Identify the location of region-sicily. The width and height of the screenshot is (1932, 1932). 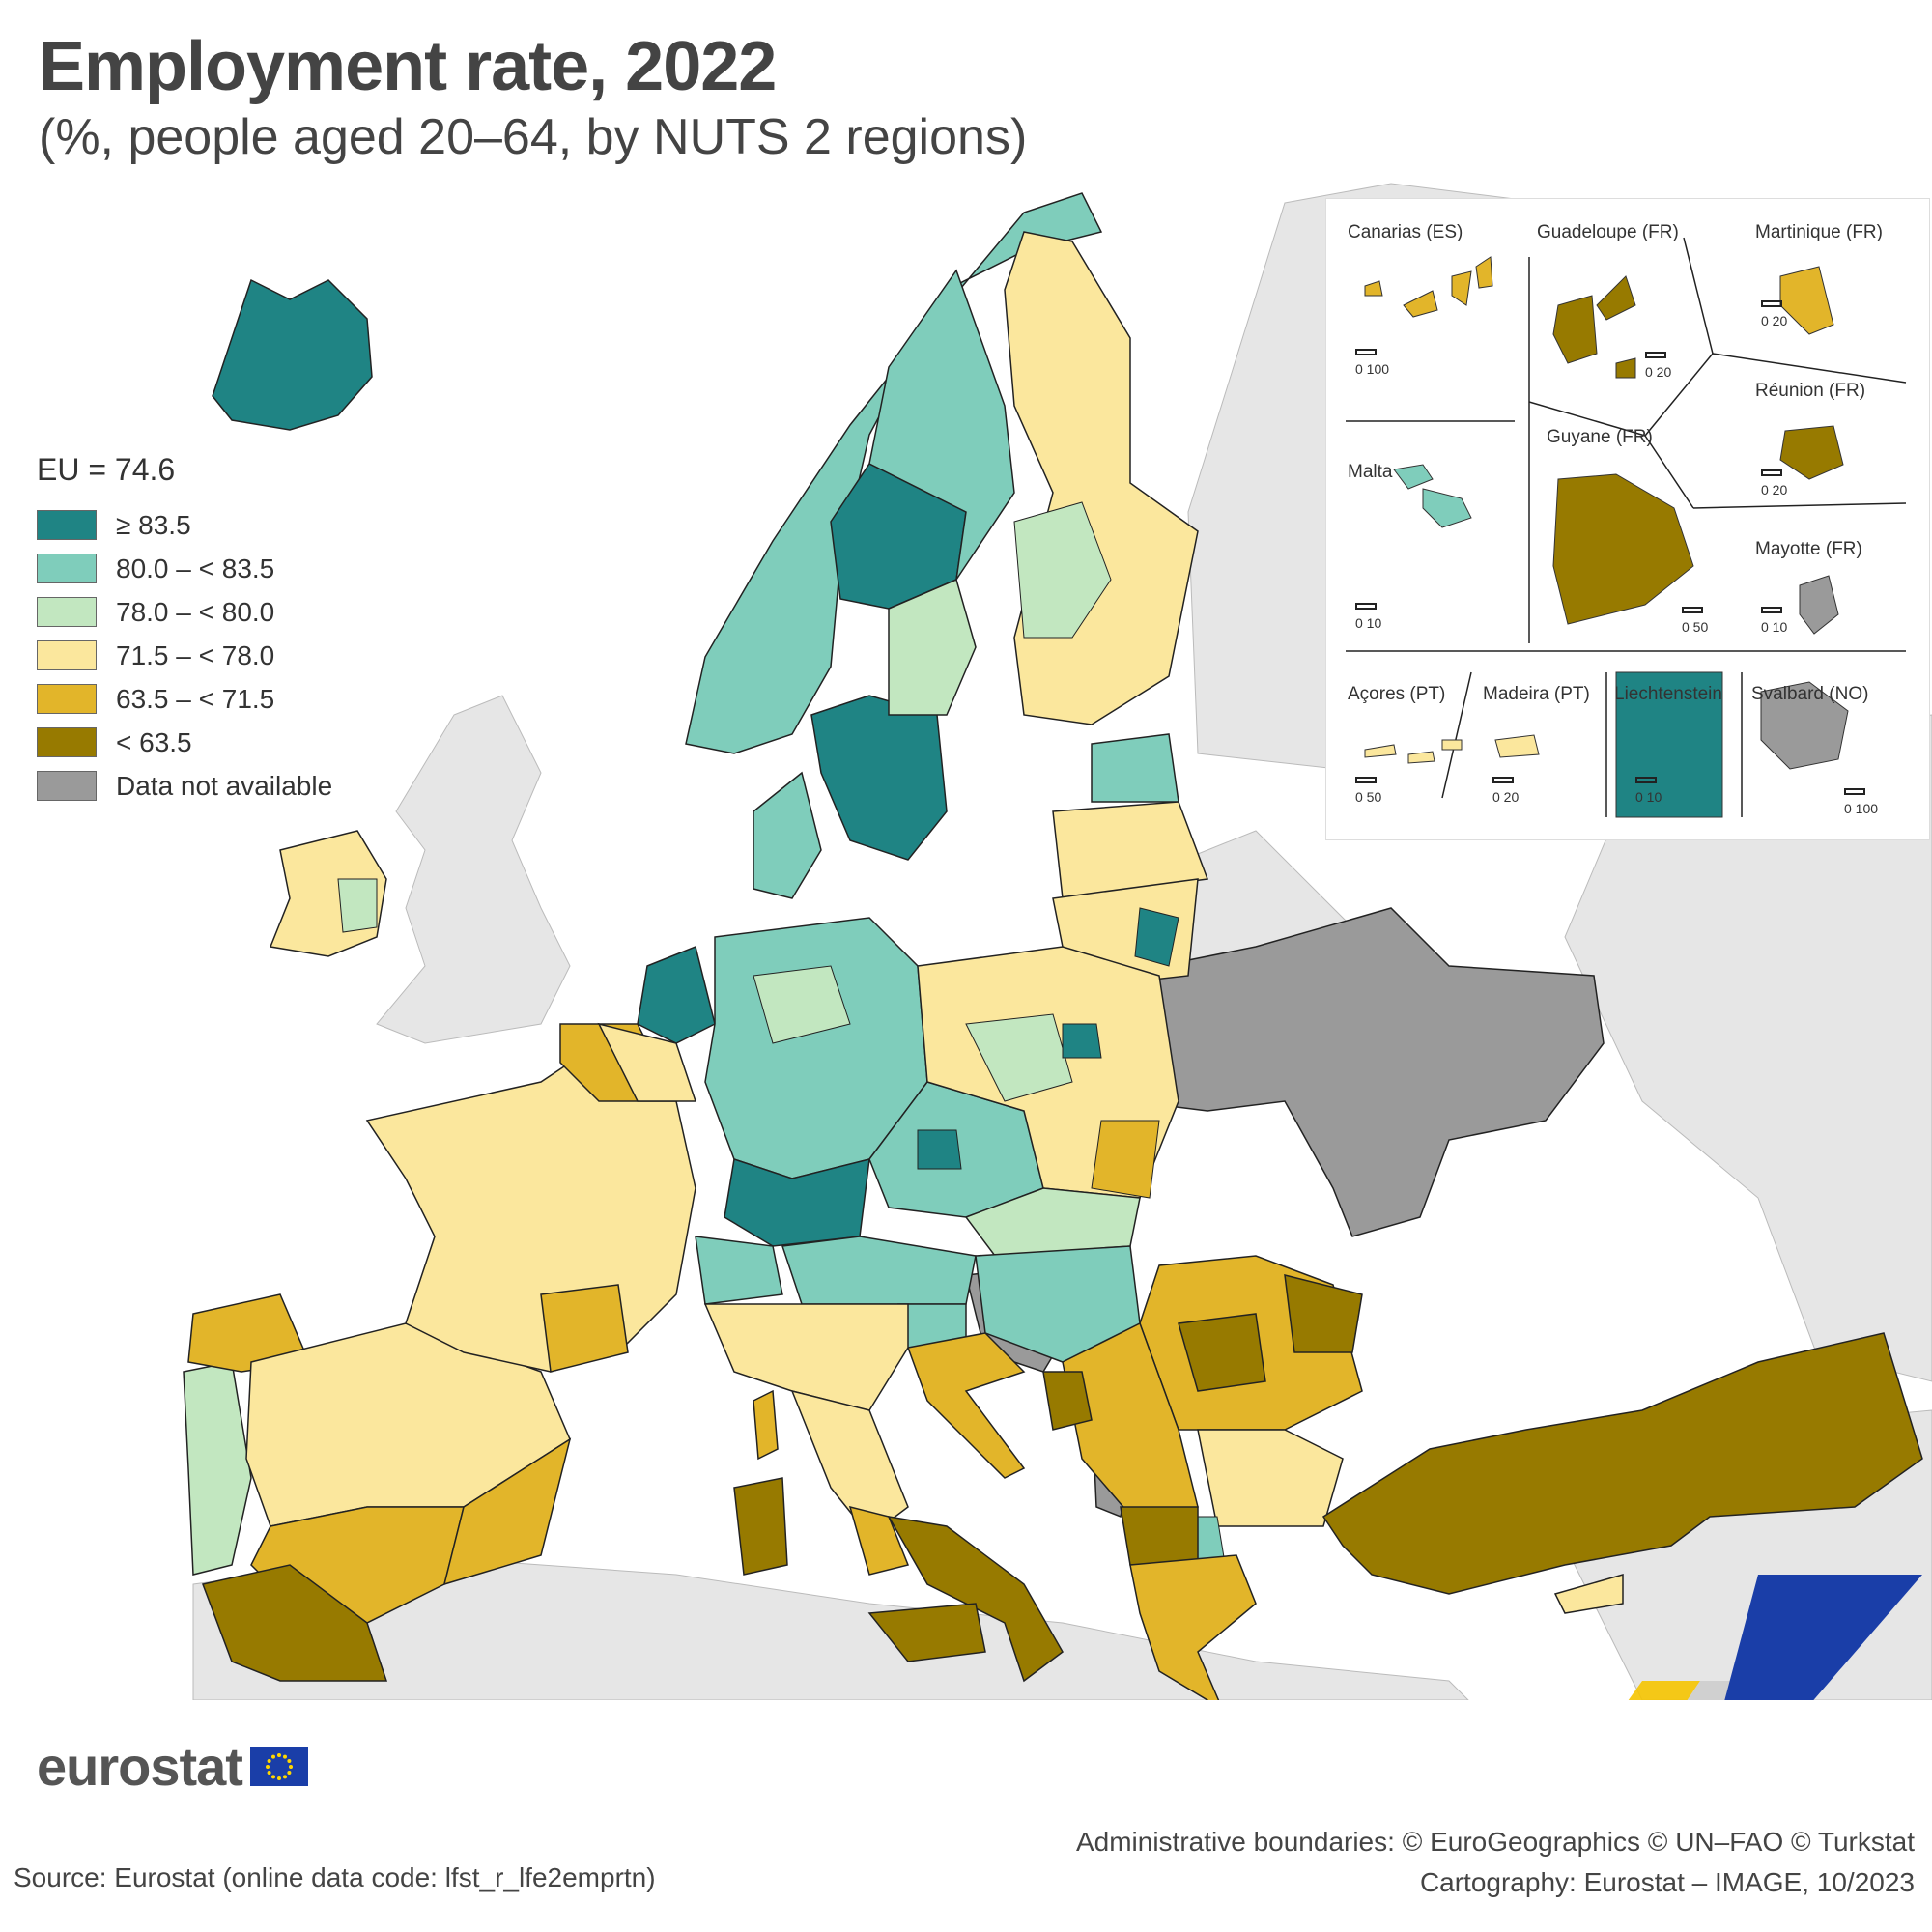
(926, 1632).